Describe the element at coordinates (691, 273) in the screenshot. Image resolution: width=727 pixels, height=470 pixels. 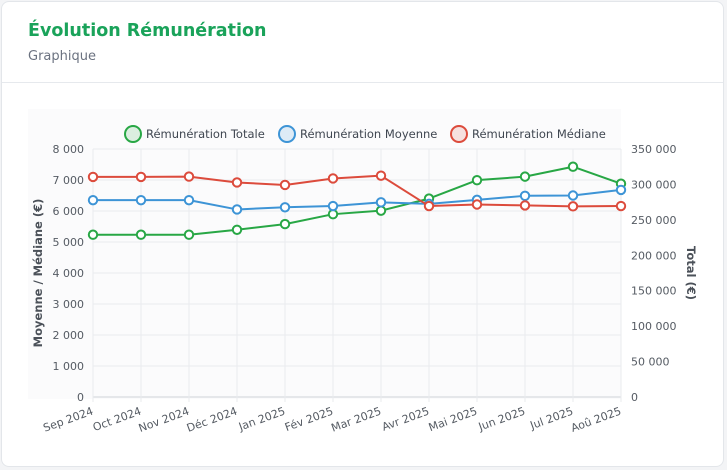
I see `y-right-axis-title: Total (€)` at that location.